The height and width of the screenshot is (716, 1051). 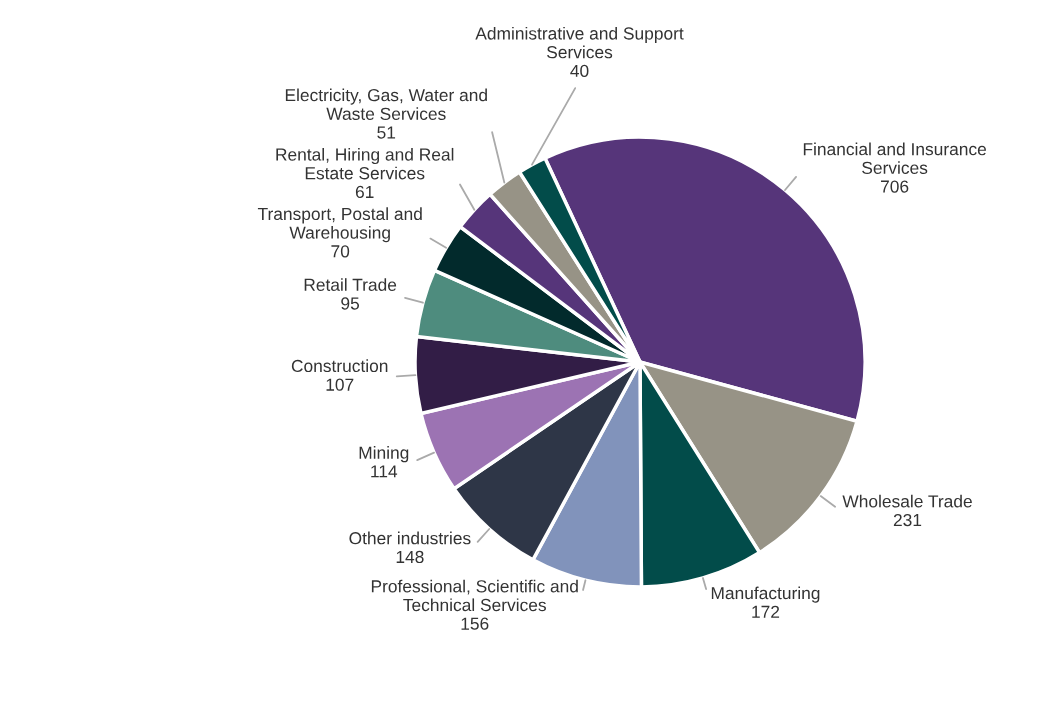 What do you see at coordinates (350, 284) in the screenshot?
I see `slice-label: Retail Trade` at bounding box center [350, 284].